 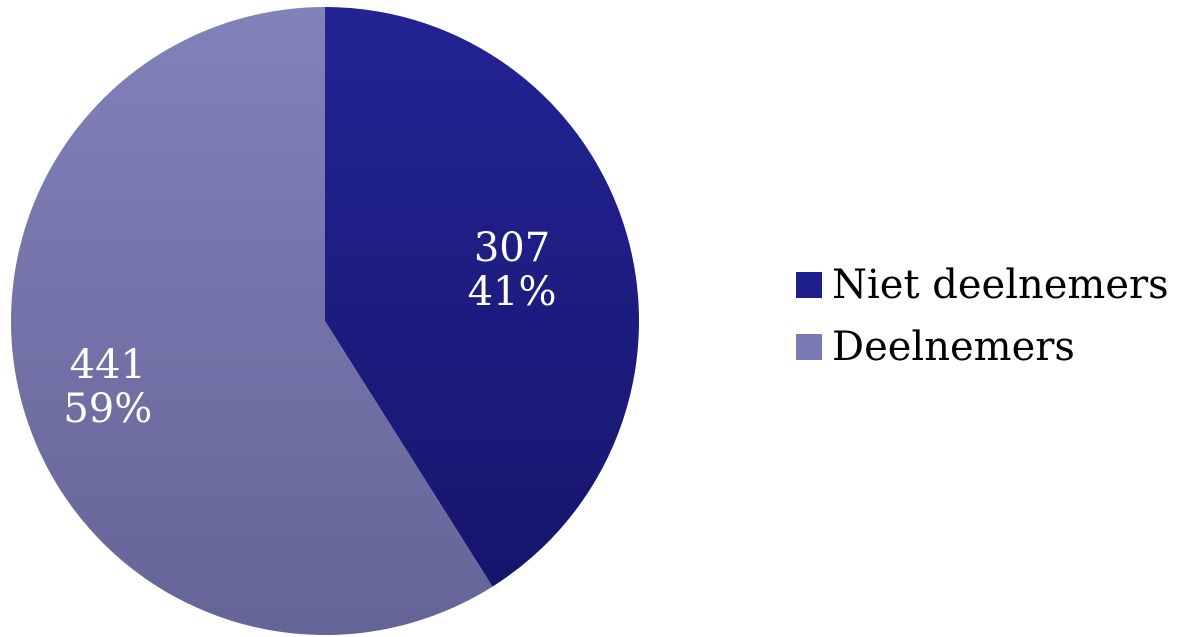 I want to click on legend-item-deelnemers: Deelnemers, so click(x=982, y=347).